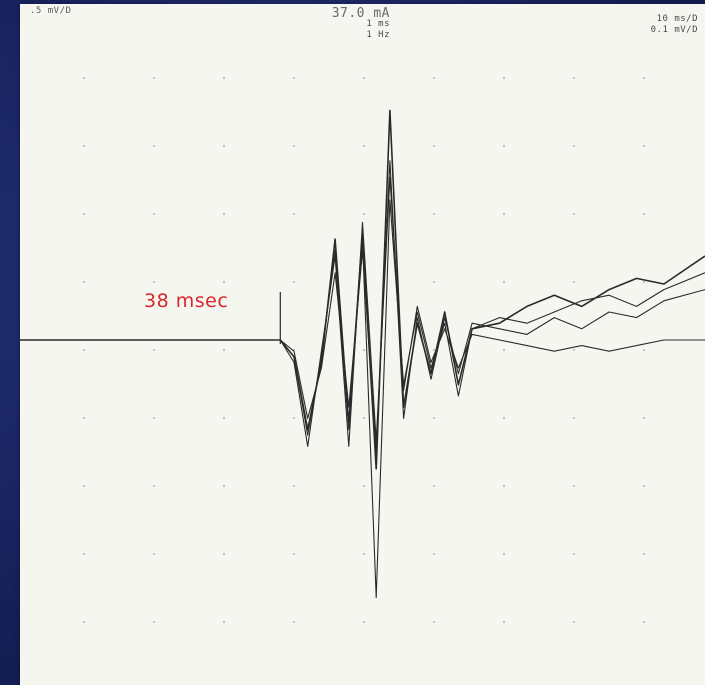 The image size is (705, 685). Describe the element at coordinates (674, 30) in the screenshot. I see `gain-label-right: 0.1 mV/D` at that location.